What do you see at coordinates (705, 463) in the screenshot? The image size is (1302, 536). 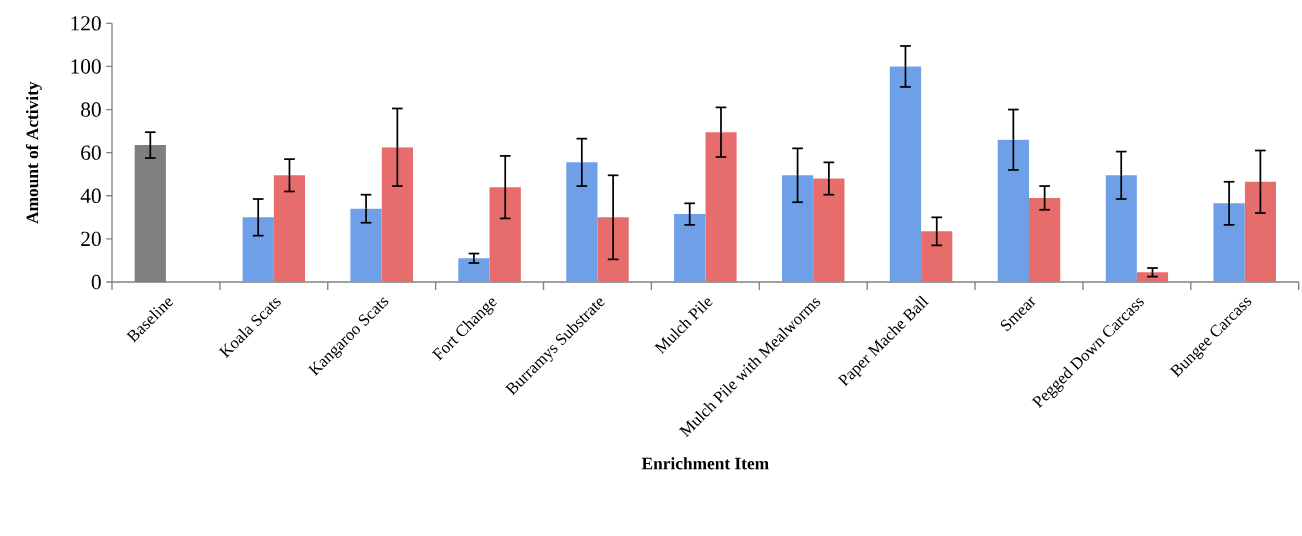 I see `x-axis-title: Enrichment Item` at bounding box center [705, 463].